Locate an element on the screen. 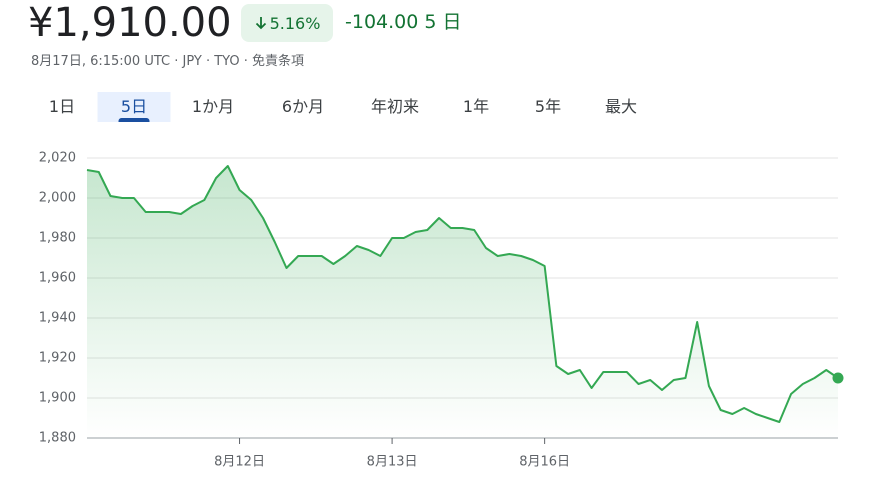 The width and height of the screenshot is (872, 484). tab: 5日 is located at coordinates (134, 107).